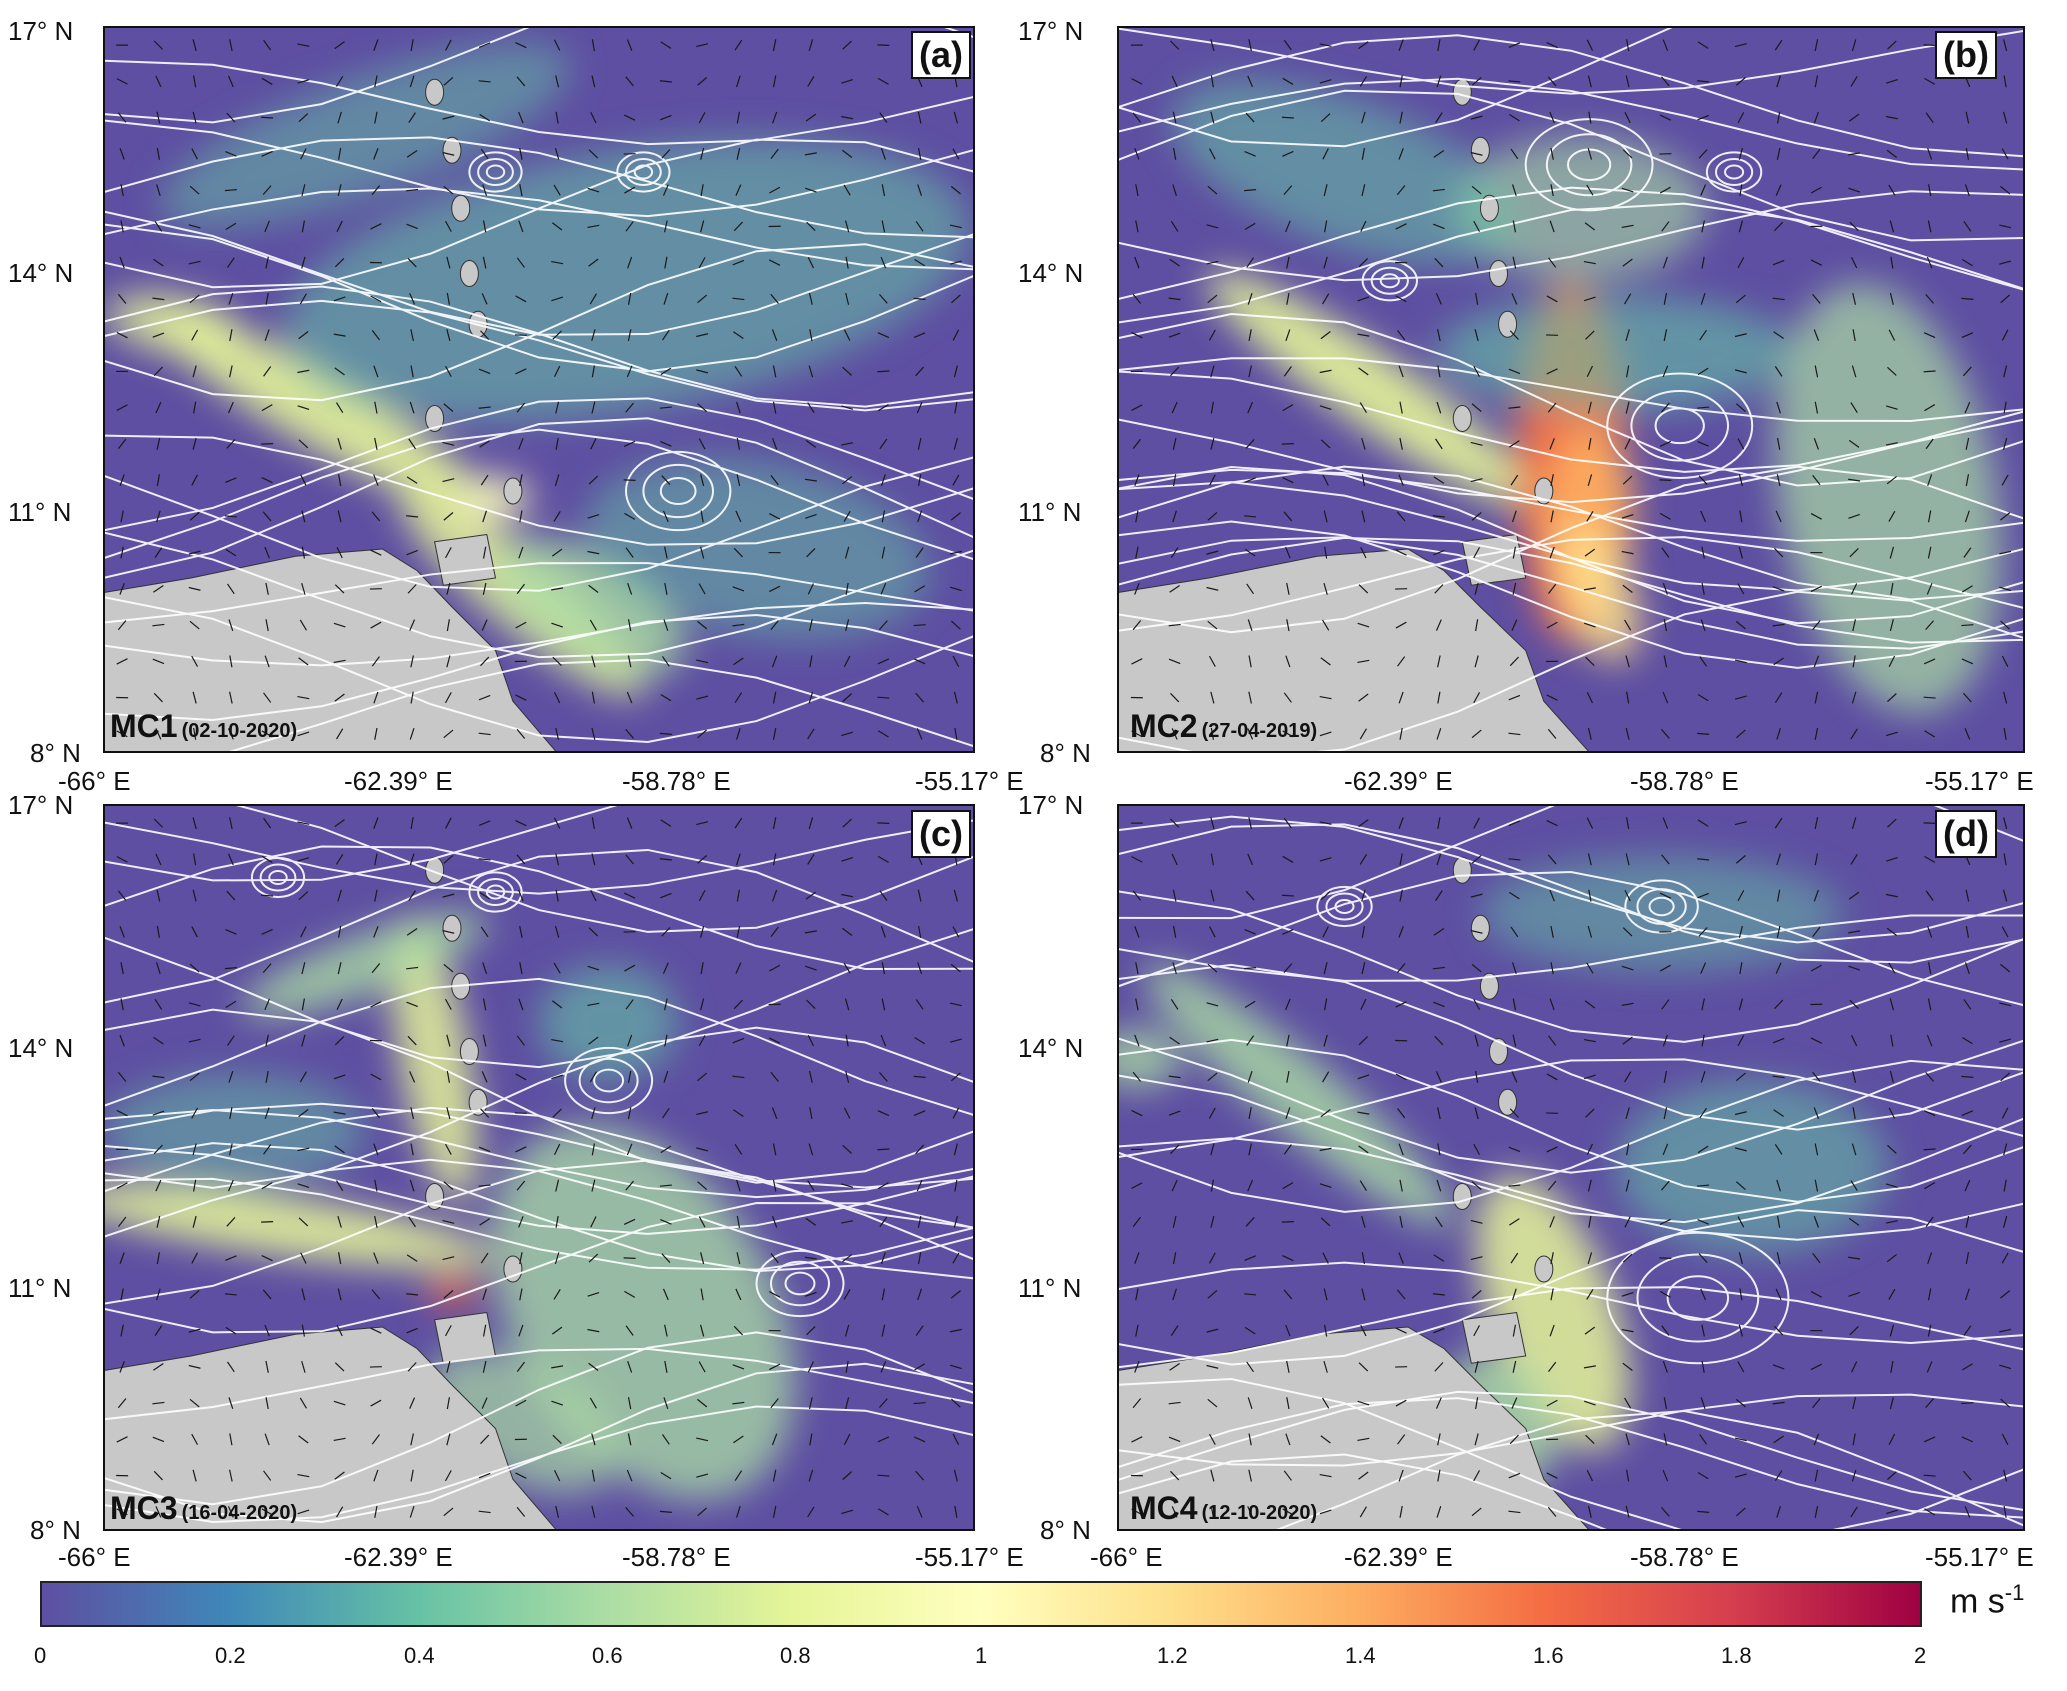  What do you see at coordinates (1050, 1288) in the screenshot?
I see `lat-label-d-11: 11° N` at bounding box center [1050, 1288].